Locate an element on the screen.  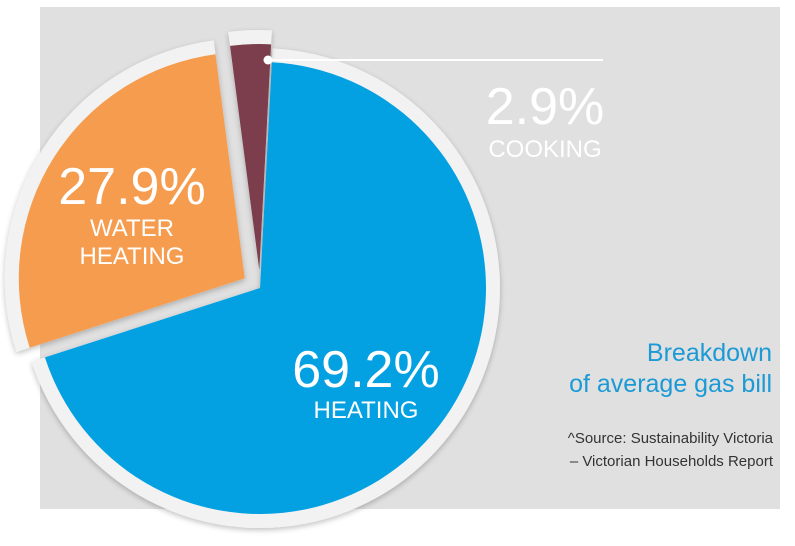
slice-category-label-heating: HEATING is located at coordinates (366, 410).